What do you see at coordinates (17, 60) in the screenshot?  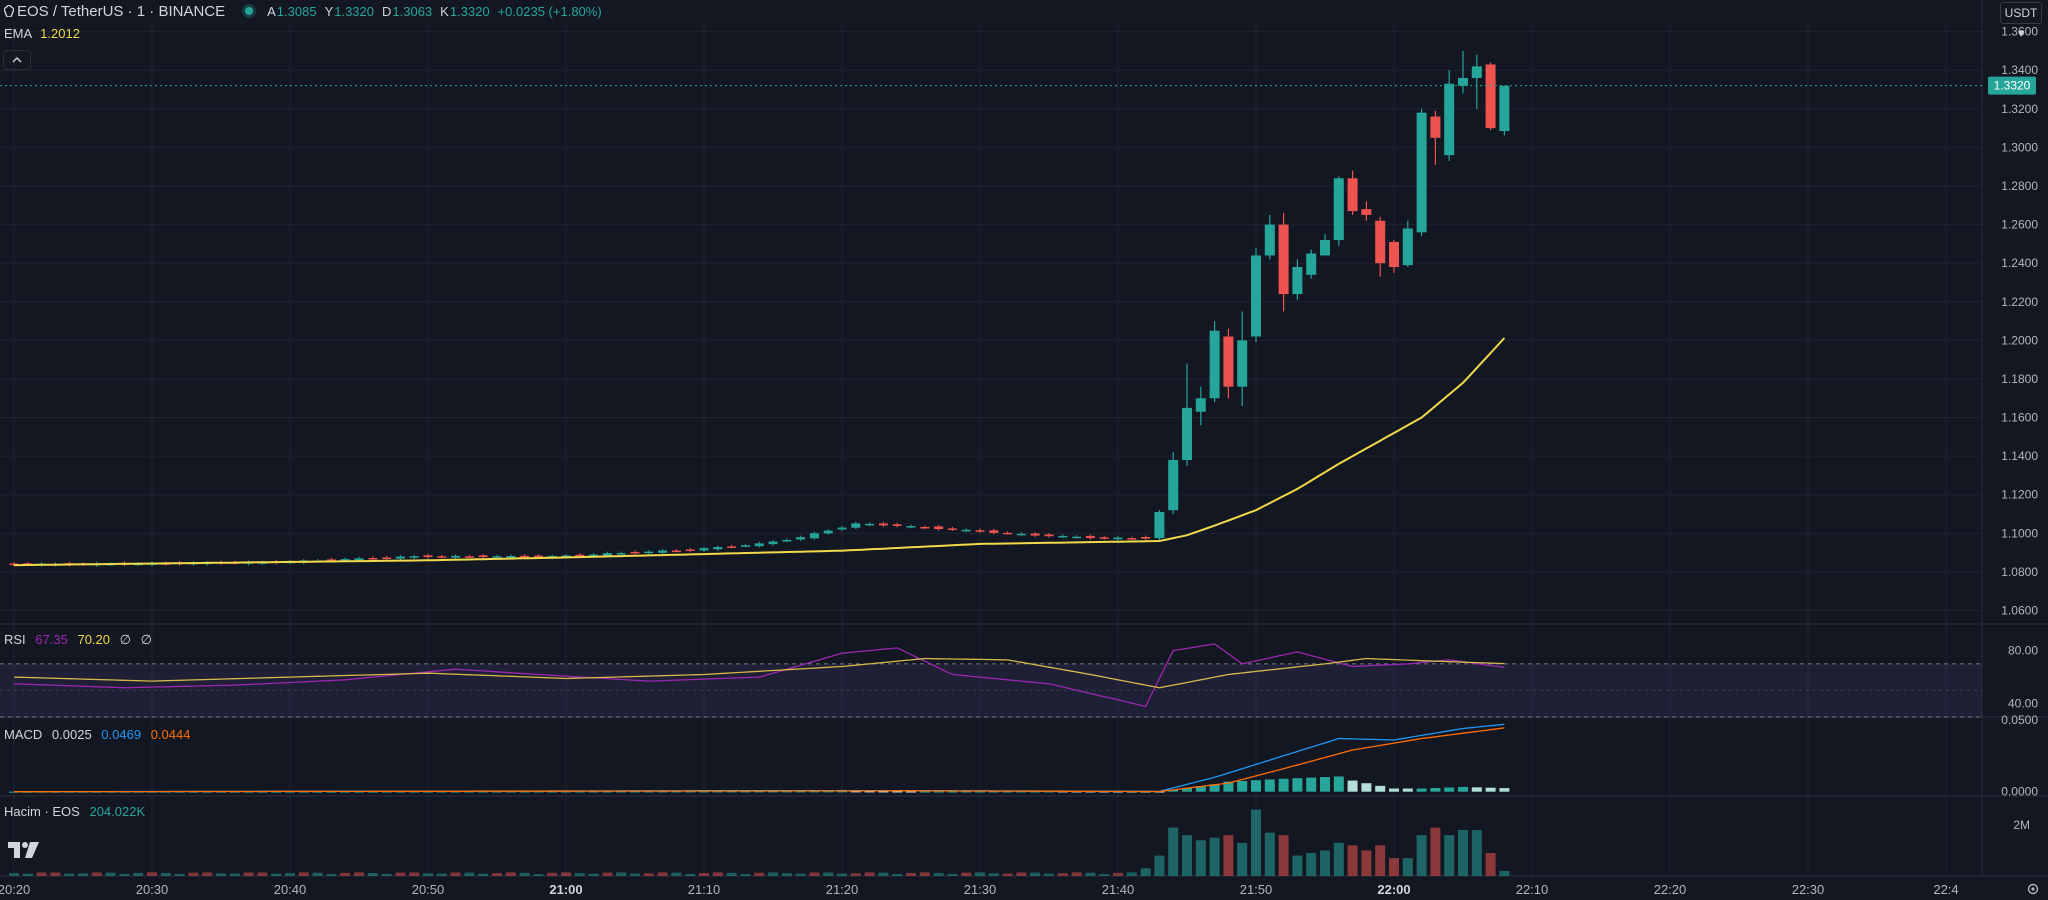 I see `collapse-legend-button` at bounding box center [17, 60].